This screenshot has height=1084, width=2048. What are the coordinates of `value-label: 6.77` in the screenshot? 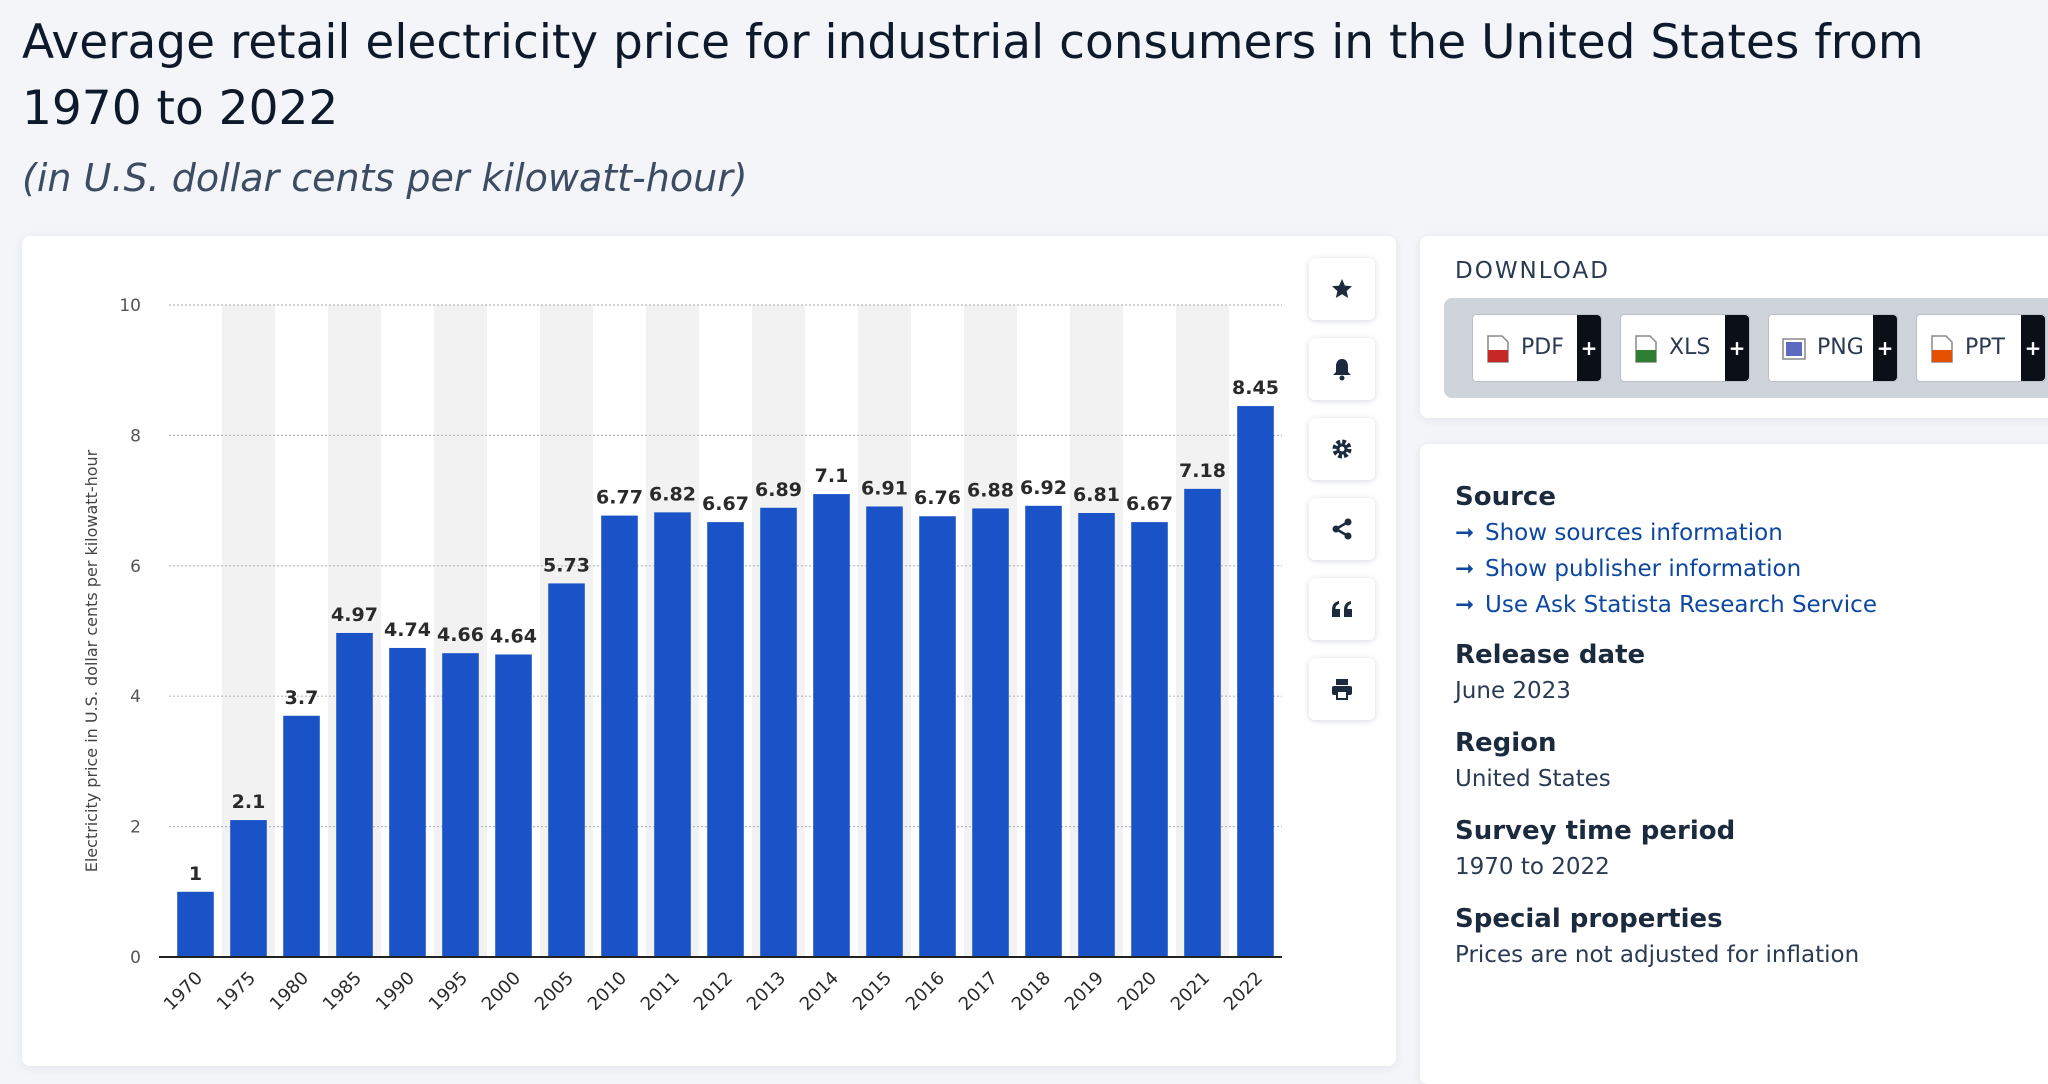 It's located at (619, 498).